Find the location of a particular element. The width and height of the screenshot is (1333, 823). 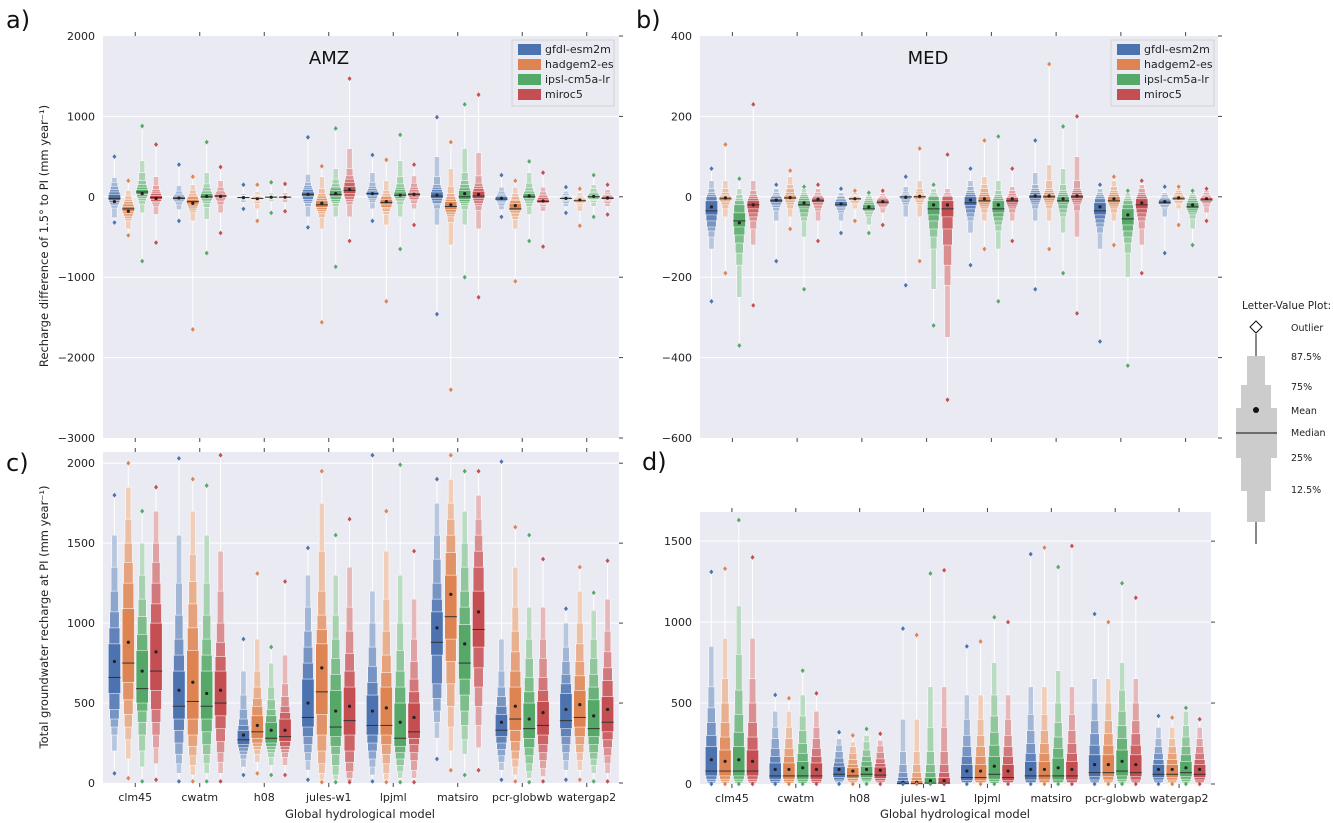

x-tick-label-watergap2: watergap2 is located at coordinates (586, 797).